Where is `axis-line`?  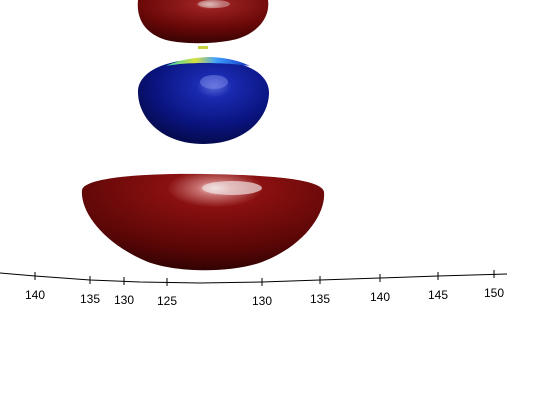
axis-line is located at coordinates (254, 278).